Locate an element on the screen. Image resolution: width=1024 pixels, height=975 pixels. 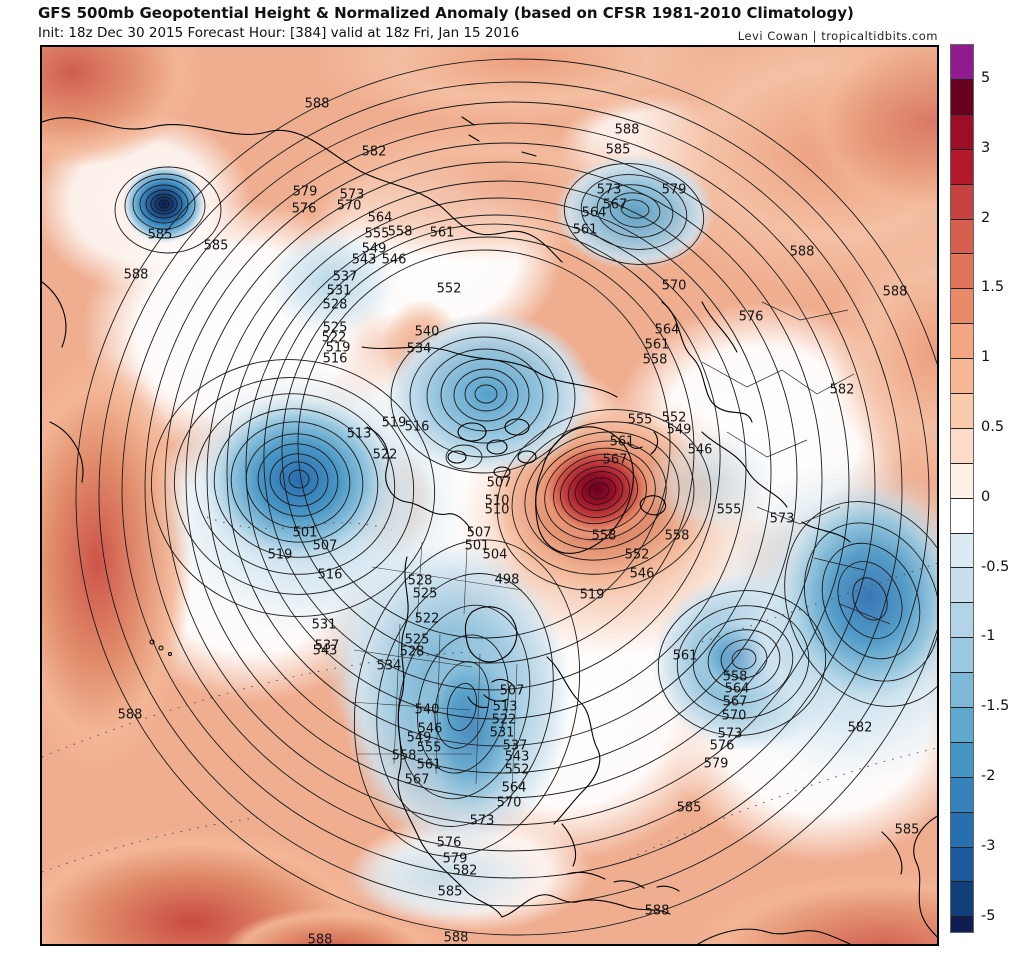
colorbar-tick: -1.5 is located at coordinates (995, 706).